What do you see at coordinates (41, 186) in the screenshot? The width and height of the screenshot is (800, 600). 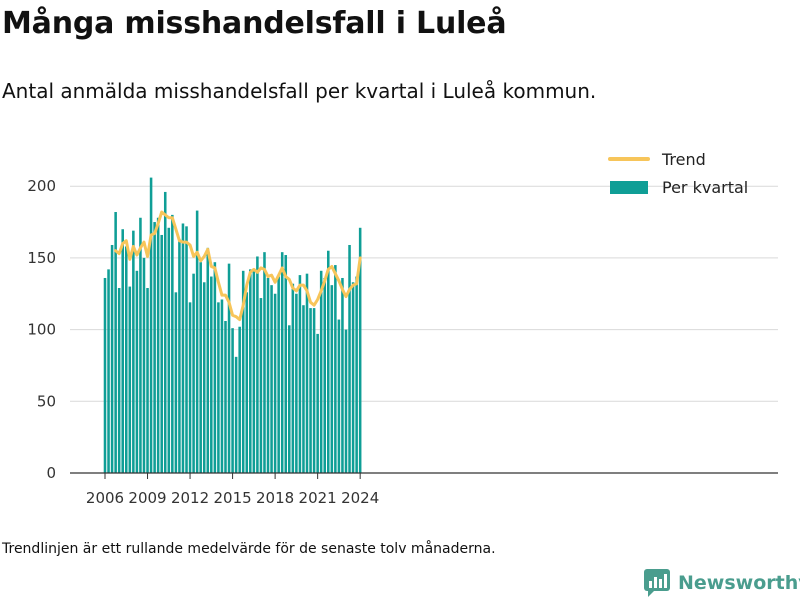 I see `y-tick-label: 200` at bounding box center [41, 186].